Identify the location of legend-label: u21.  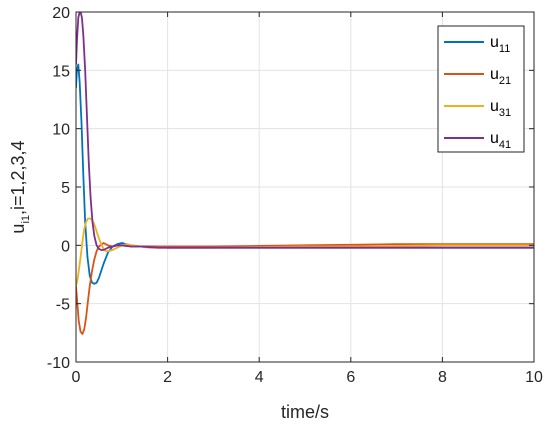
(500, 76).